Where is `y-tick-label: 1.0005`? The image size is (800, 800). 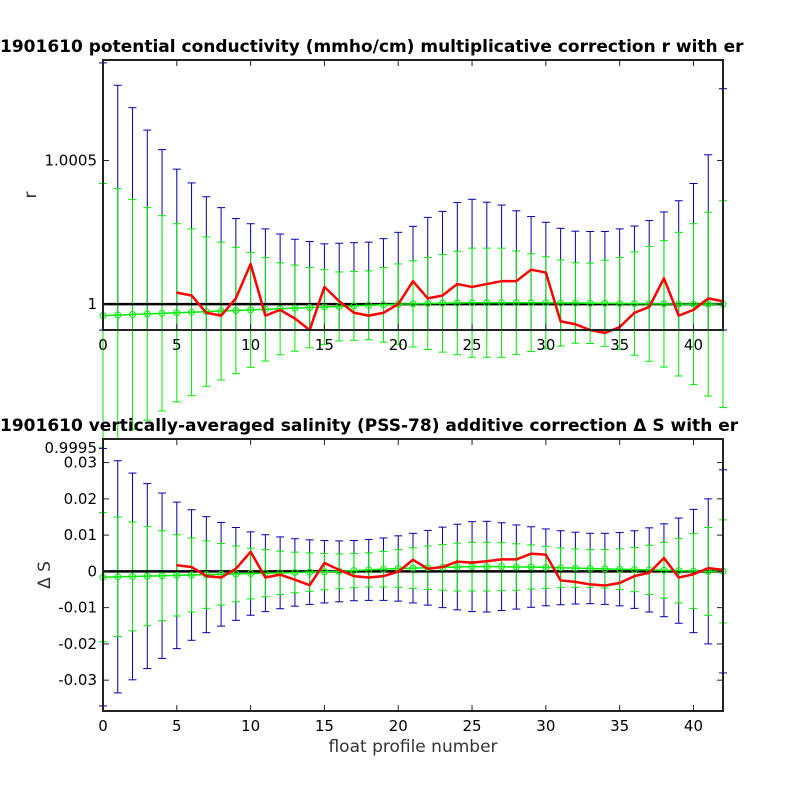
y-tick-label: 1.0005 is located at coordinates (71, 161).